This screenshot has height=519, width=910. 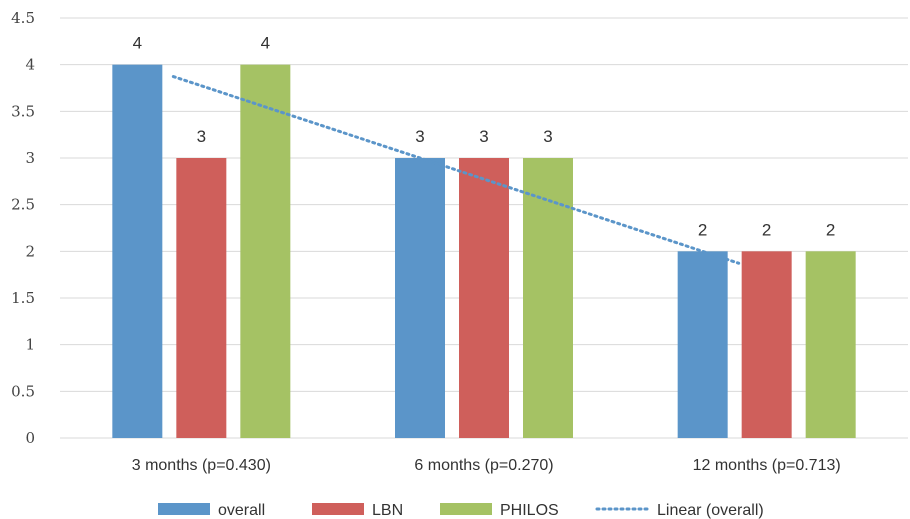 I want to click on y-tick-label: 0.5, so click(x=23, y=391).